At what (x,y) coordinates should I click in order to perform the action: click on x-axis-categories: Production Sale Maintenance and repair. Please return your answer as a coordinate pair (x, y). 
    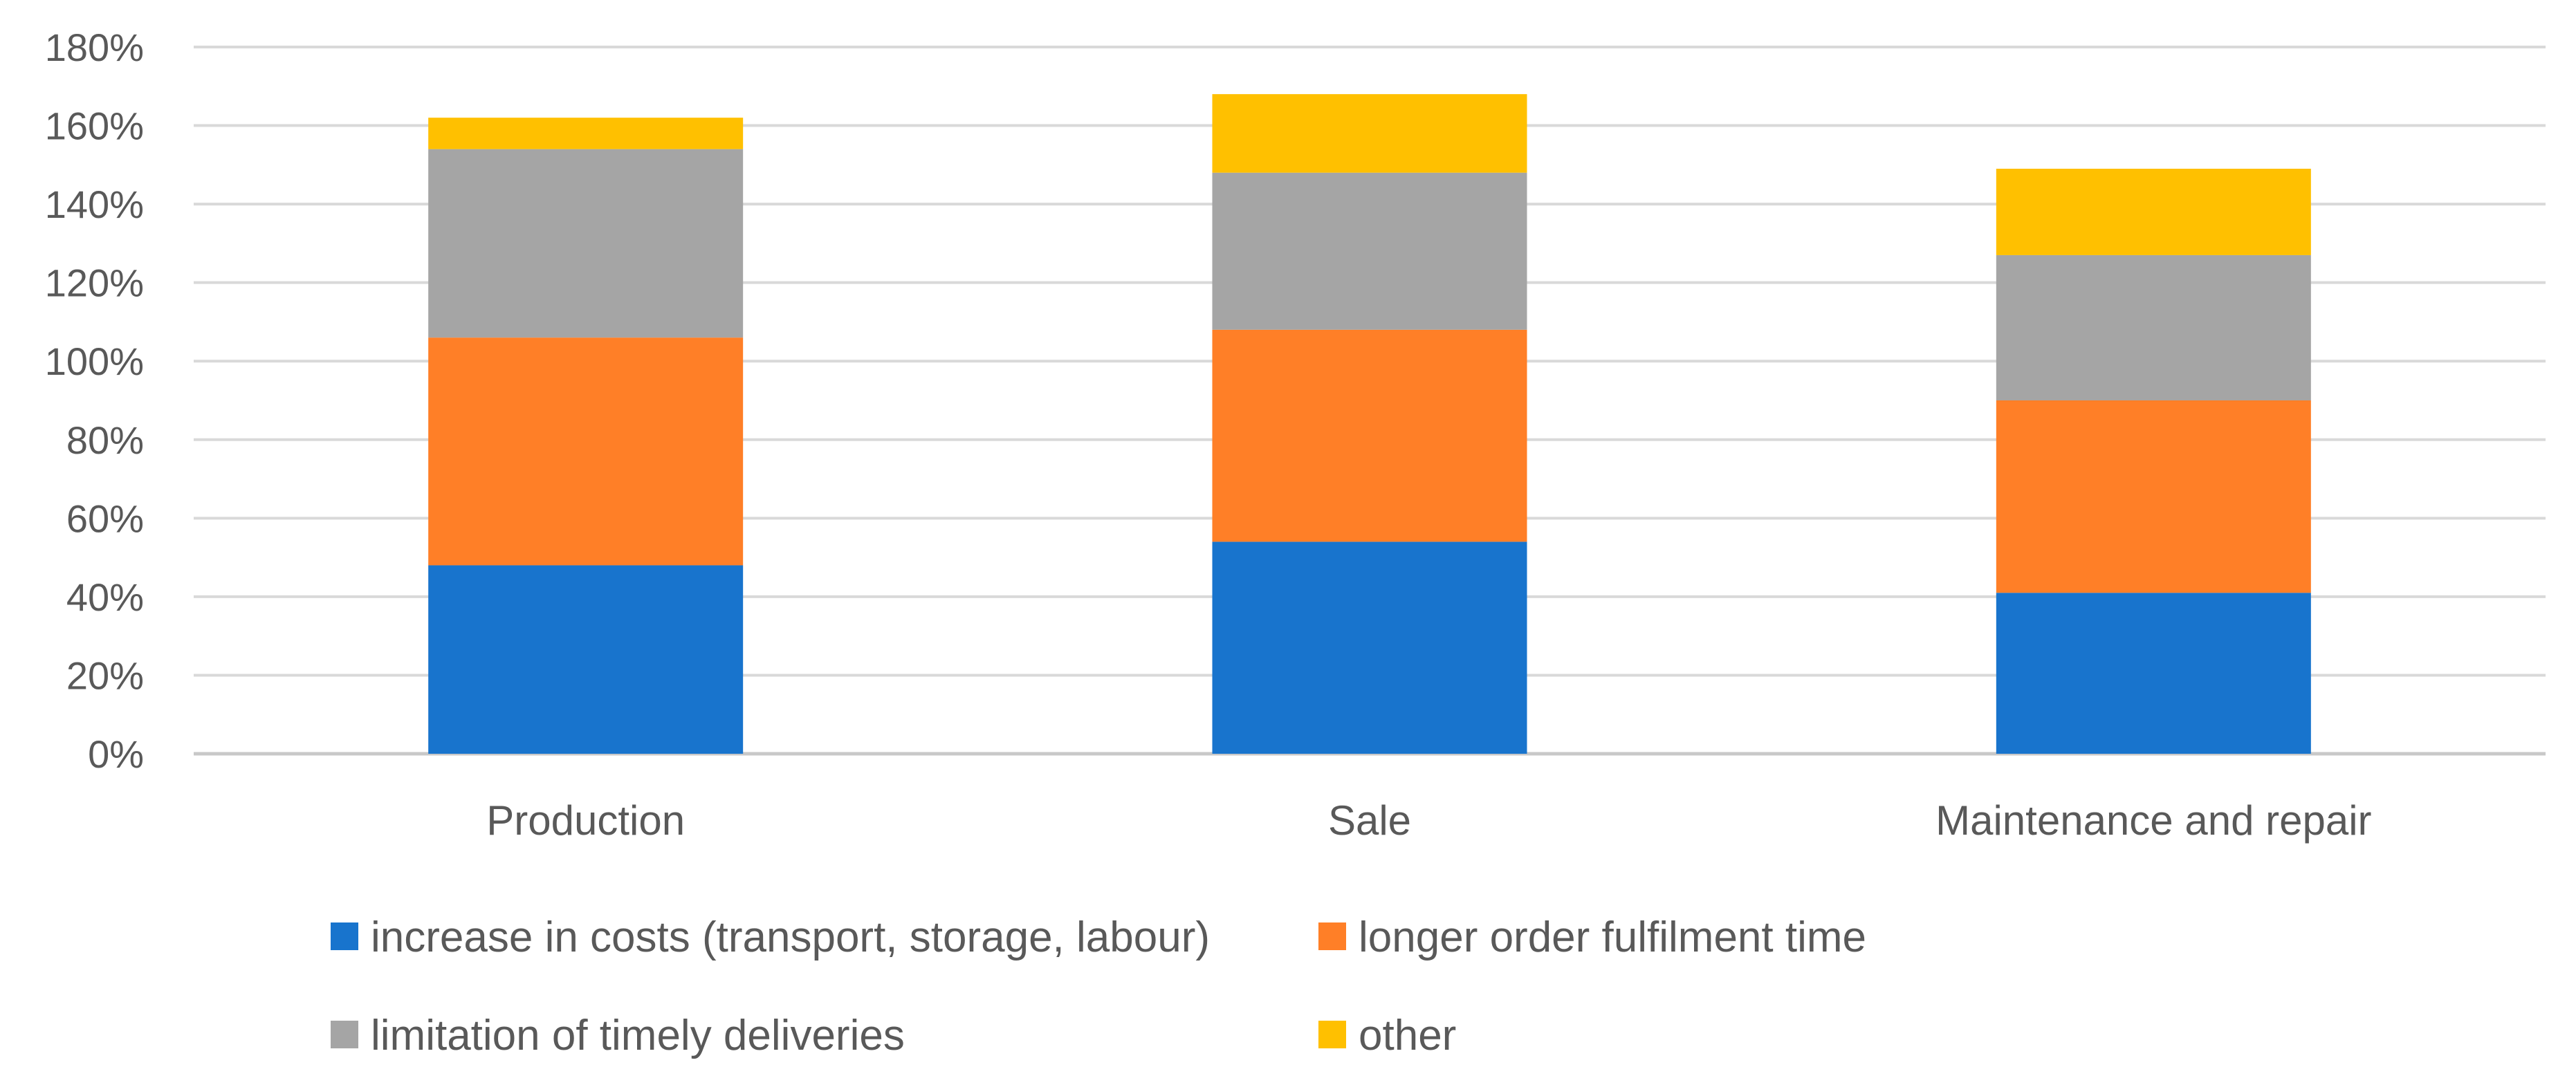
    Looking at the image, I should click on (1428, 820).